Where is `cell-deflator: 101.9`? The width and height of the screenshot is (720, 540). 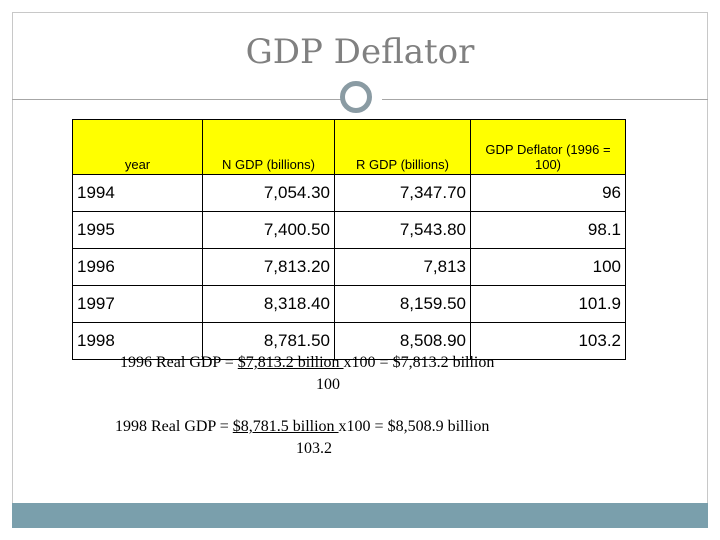
cell-deflator: 101.9 is located at coordinates (548, 304).